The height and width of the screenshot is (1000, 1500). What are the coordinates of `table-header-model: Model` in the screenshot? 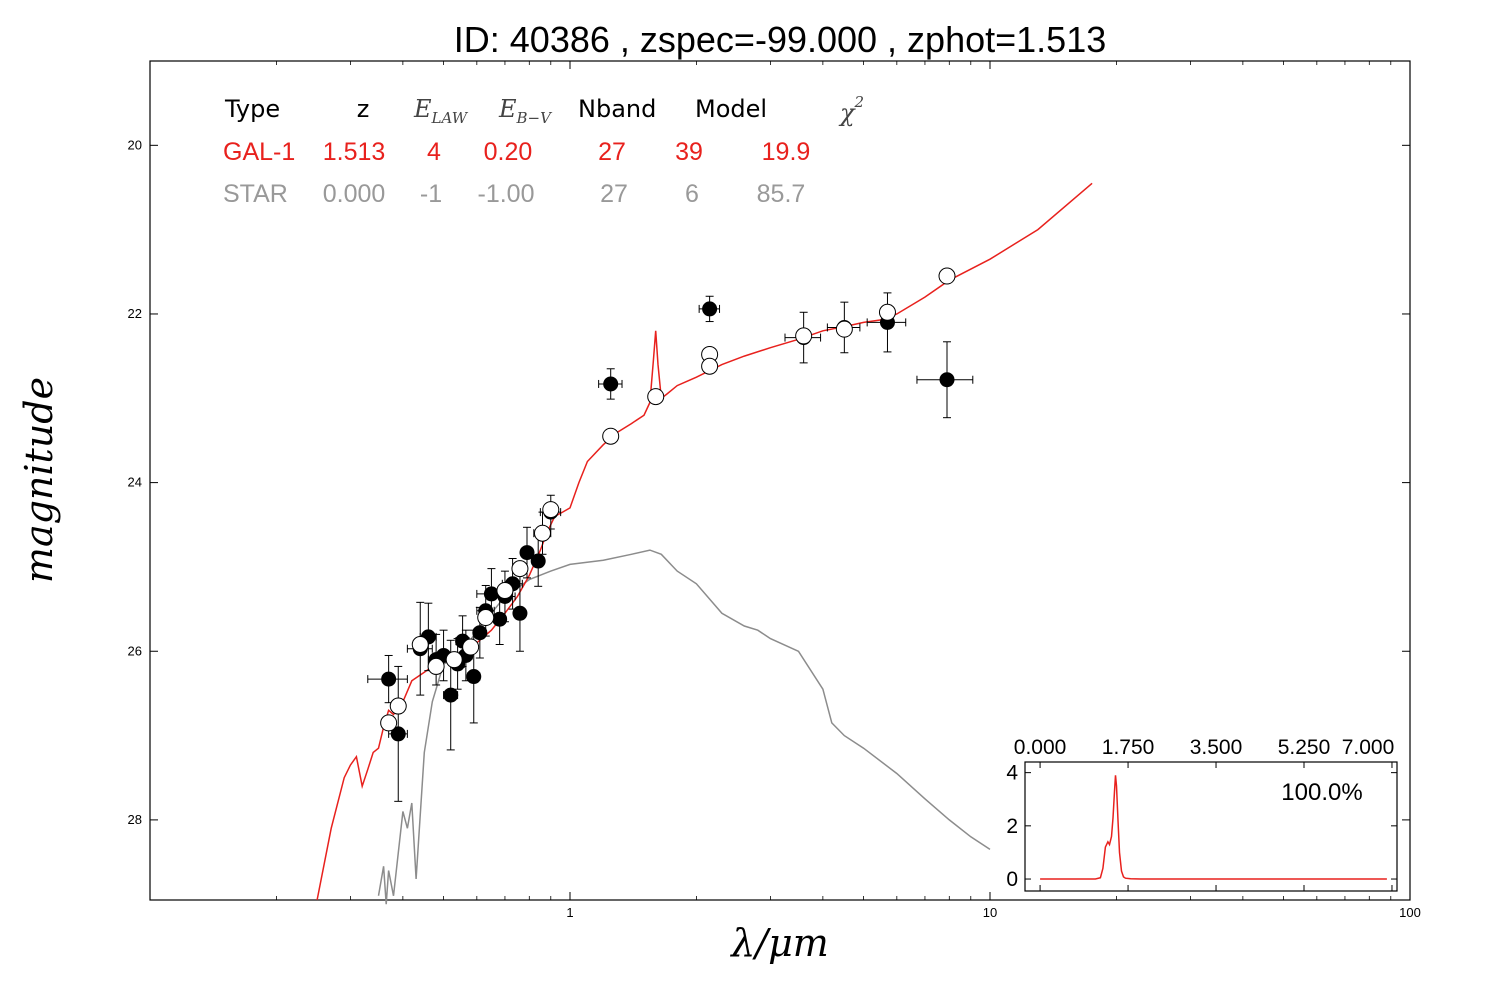 It's located at (731, 109).